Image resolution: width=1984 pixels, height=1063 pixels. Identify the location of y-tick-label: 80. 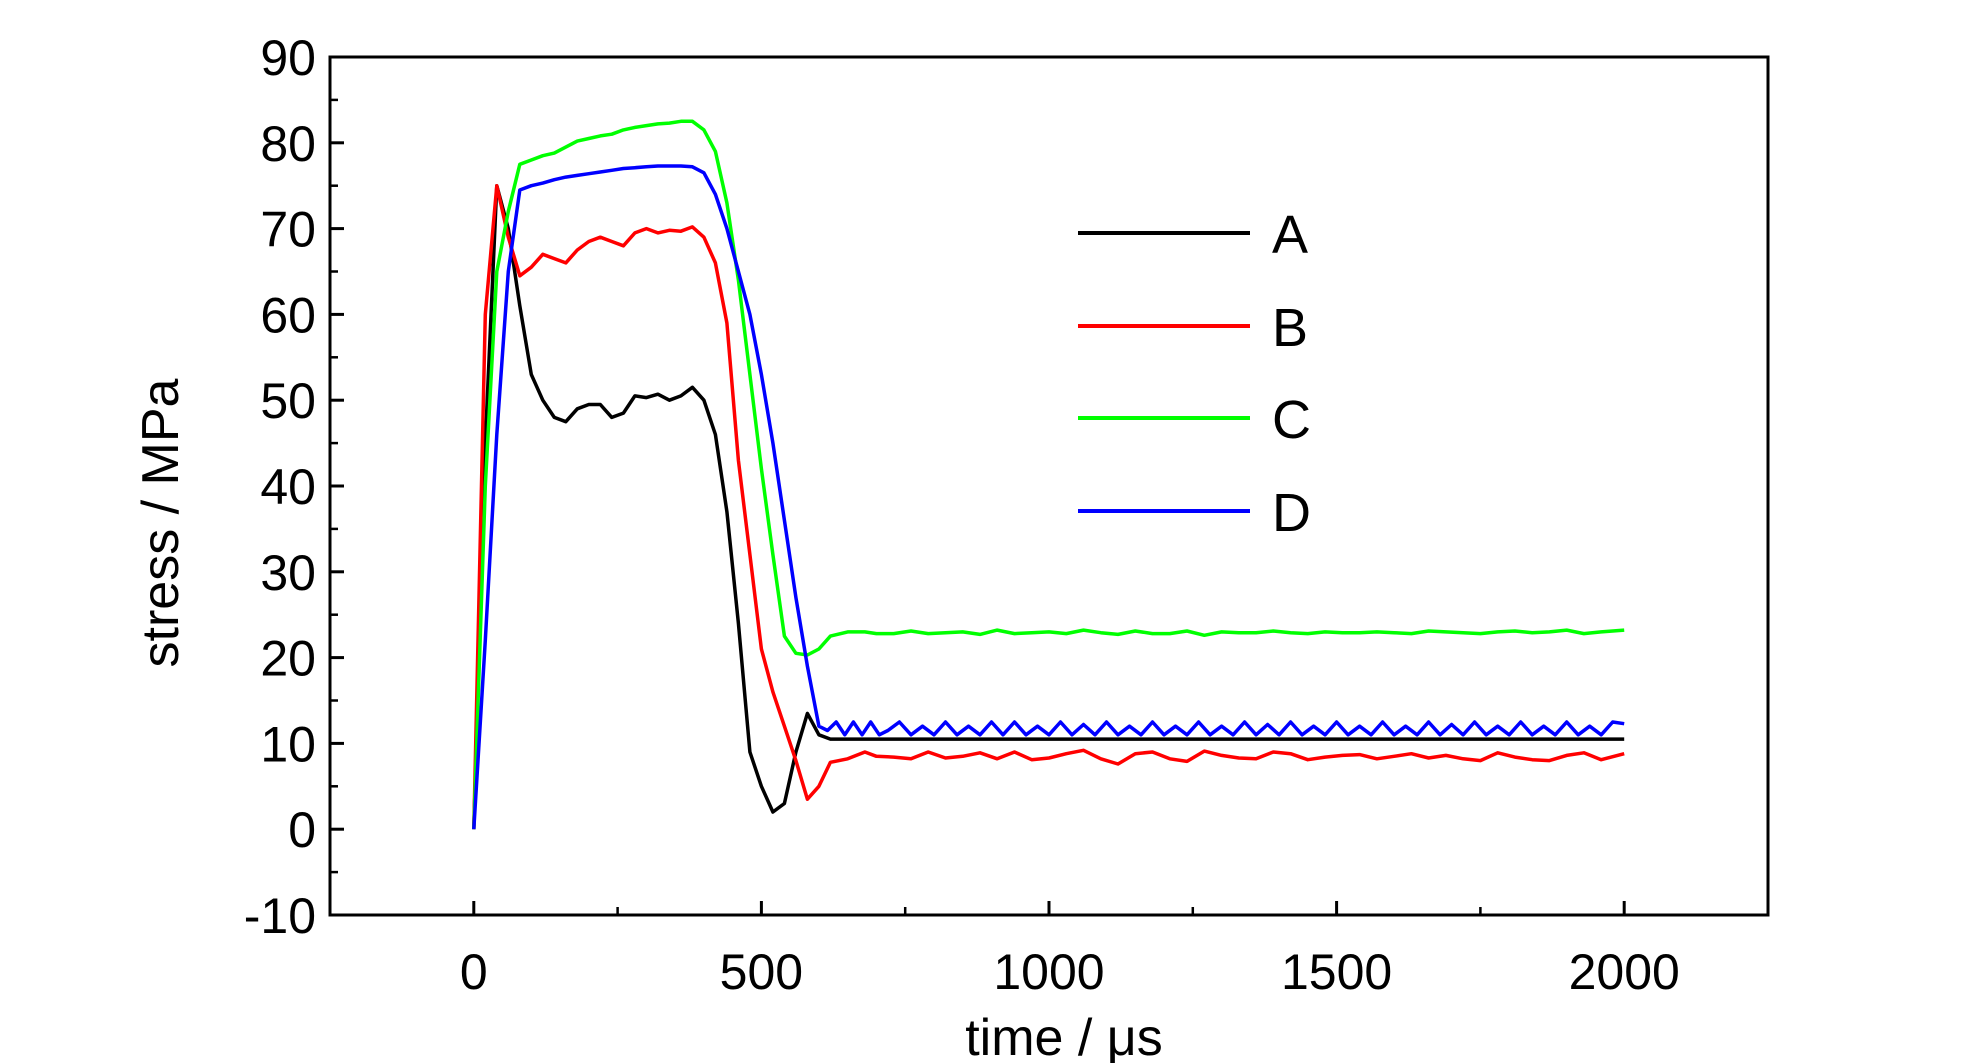
(288, 144).